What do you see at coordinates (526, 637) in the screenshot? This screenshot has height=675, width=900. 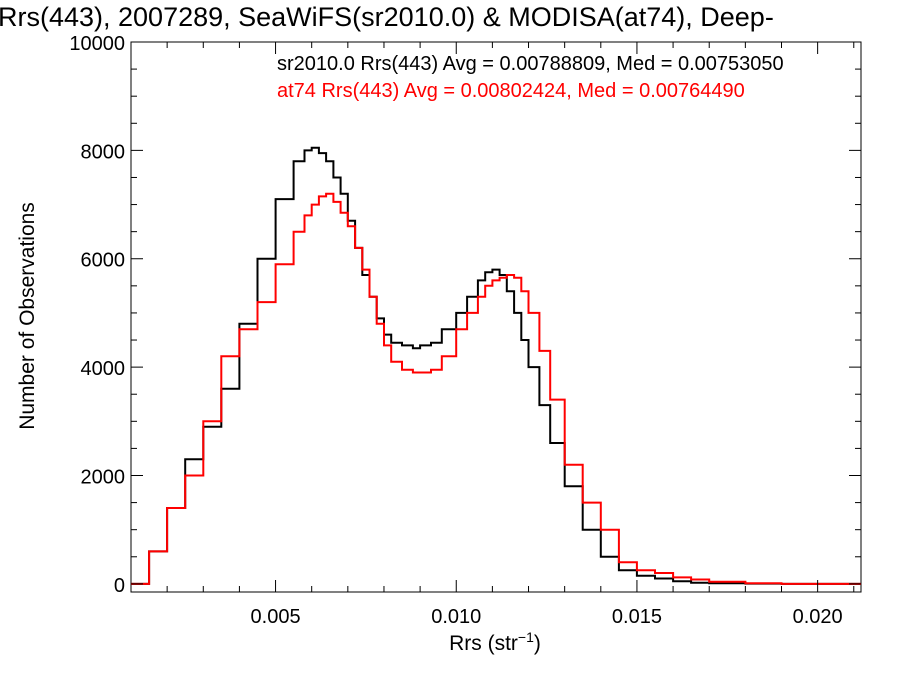 I see `x-axis-label-sup: −1` at bounding box center [526, 637].